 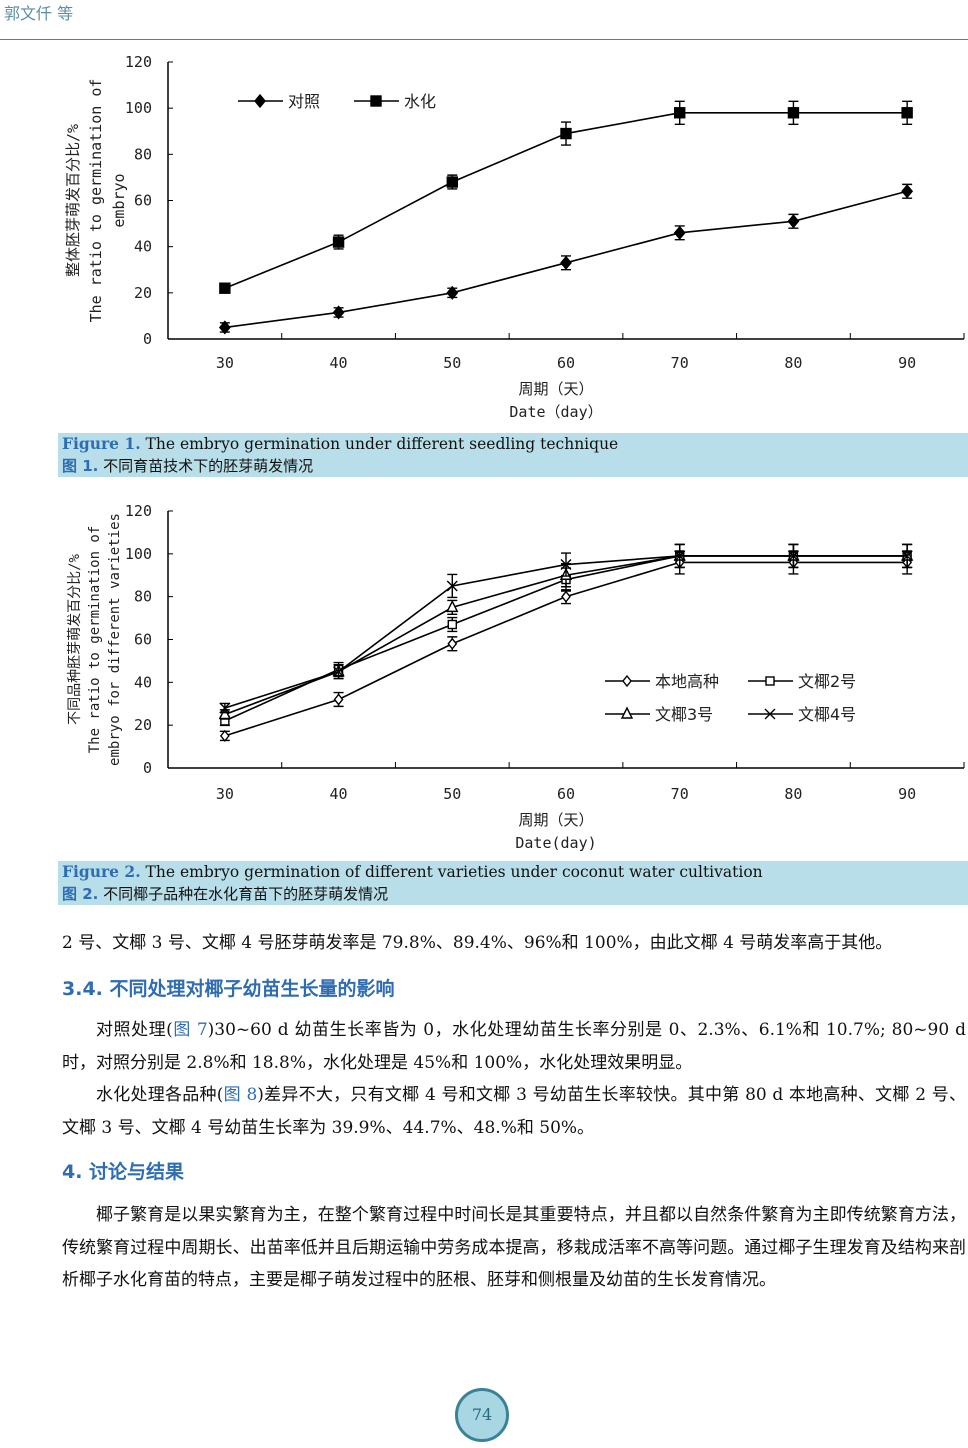 What do you see at coordinates (304, 101) in the screenshot?
I see `legend-label: 对照` at bounding box center [304, 101].